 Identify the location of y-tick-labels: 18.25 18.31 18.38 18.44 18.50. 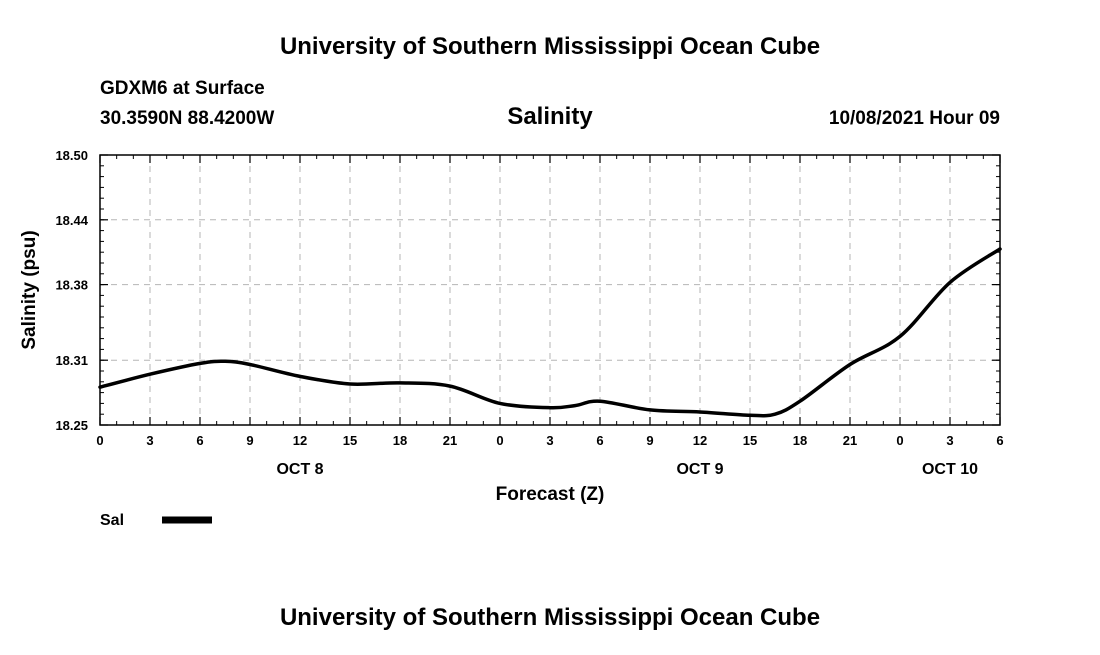
(71, 290).